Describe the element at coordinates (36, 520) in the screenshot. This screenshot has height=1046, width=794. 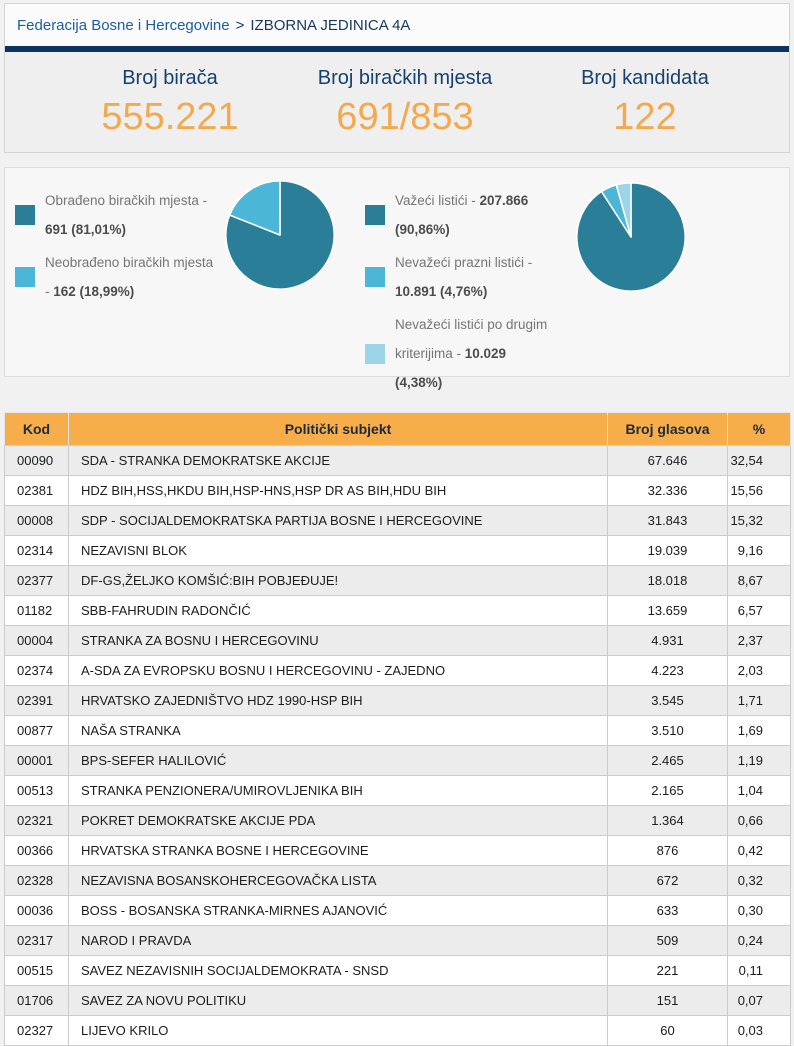
I see `cell-kod: 00008` at that location.